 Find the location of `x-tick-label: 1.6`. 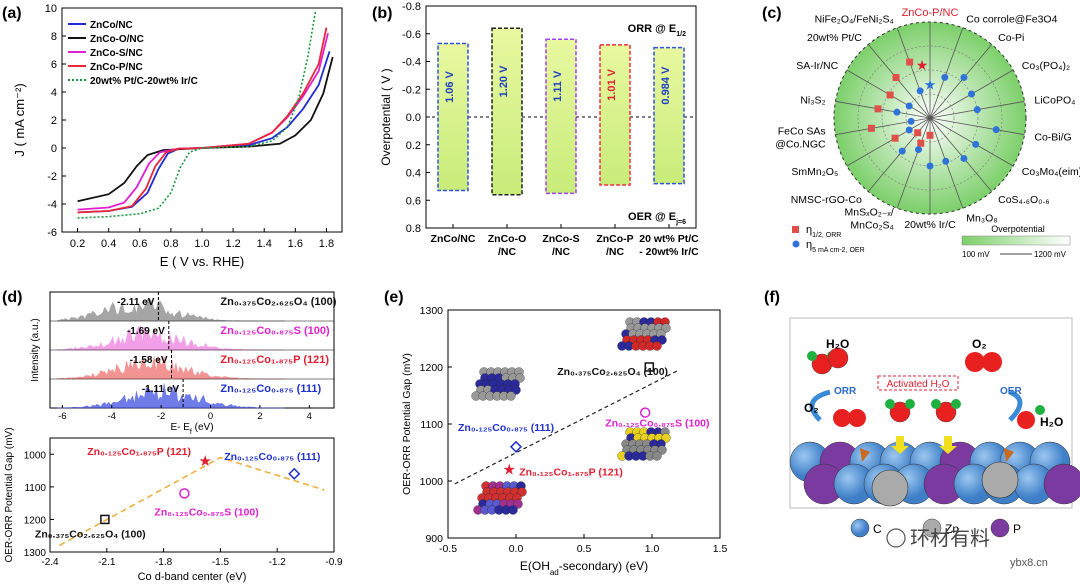

x-tick-label: 1.6 is located at coordinates (295, 244).